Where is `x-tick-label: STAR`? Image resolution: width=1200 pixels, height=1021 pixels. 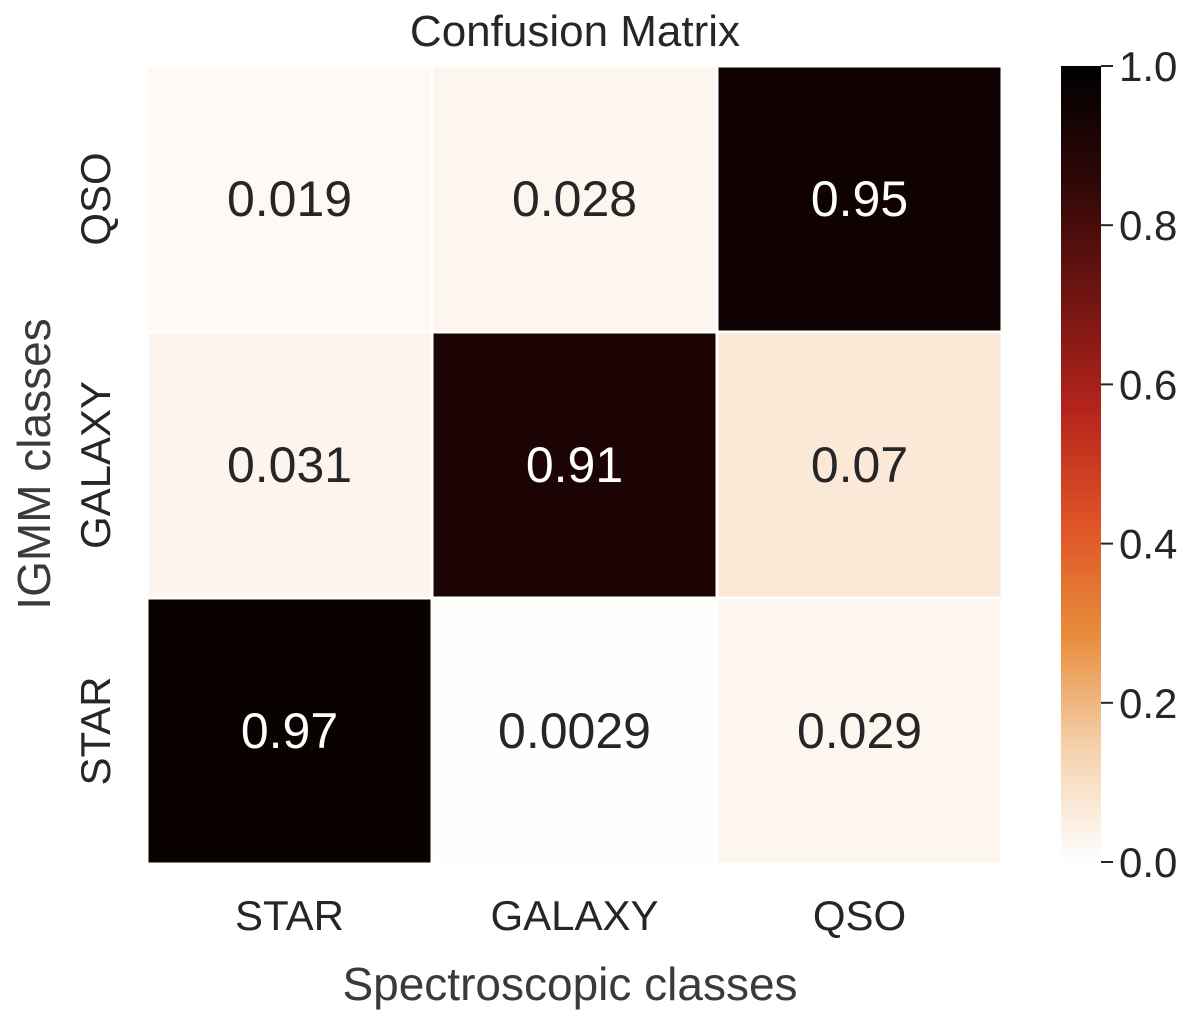 x-tick-label: STAR is located at coordinates (289, 915).